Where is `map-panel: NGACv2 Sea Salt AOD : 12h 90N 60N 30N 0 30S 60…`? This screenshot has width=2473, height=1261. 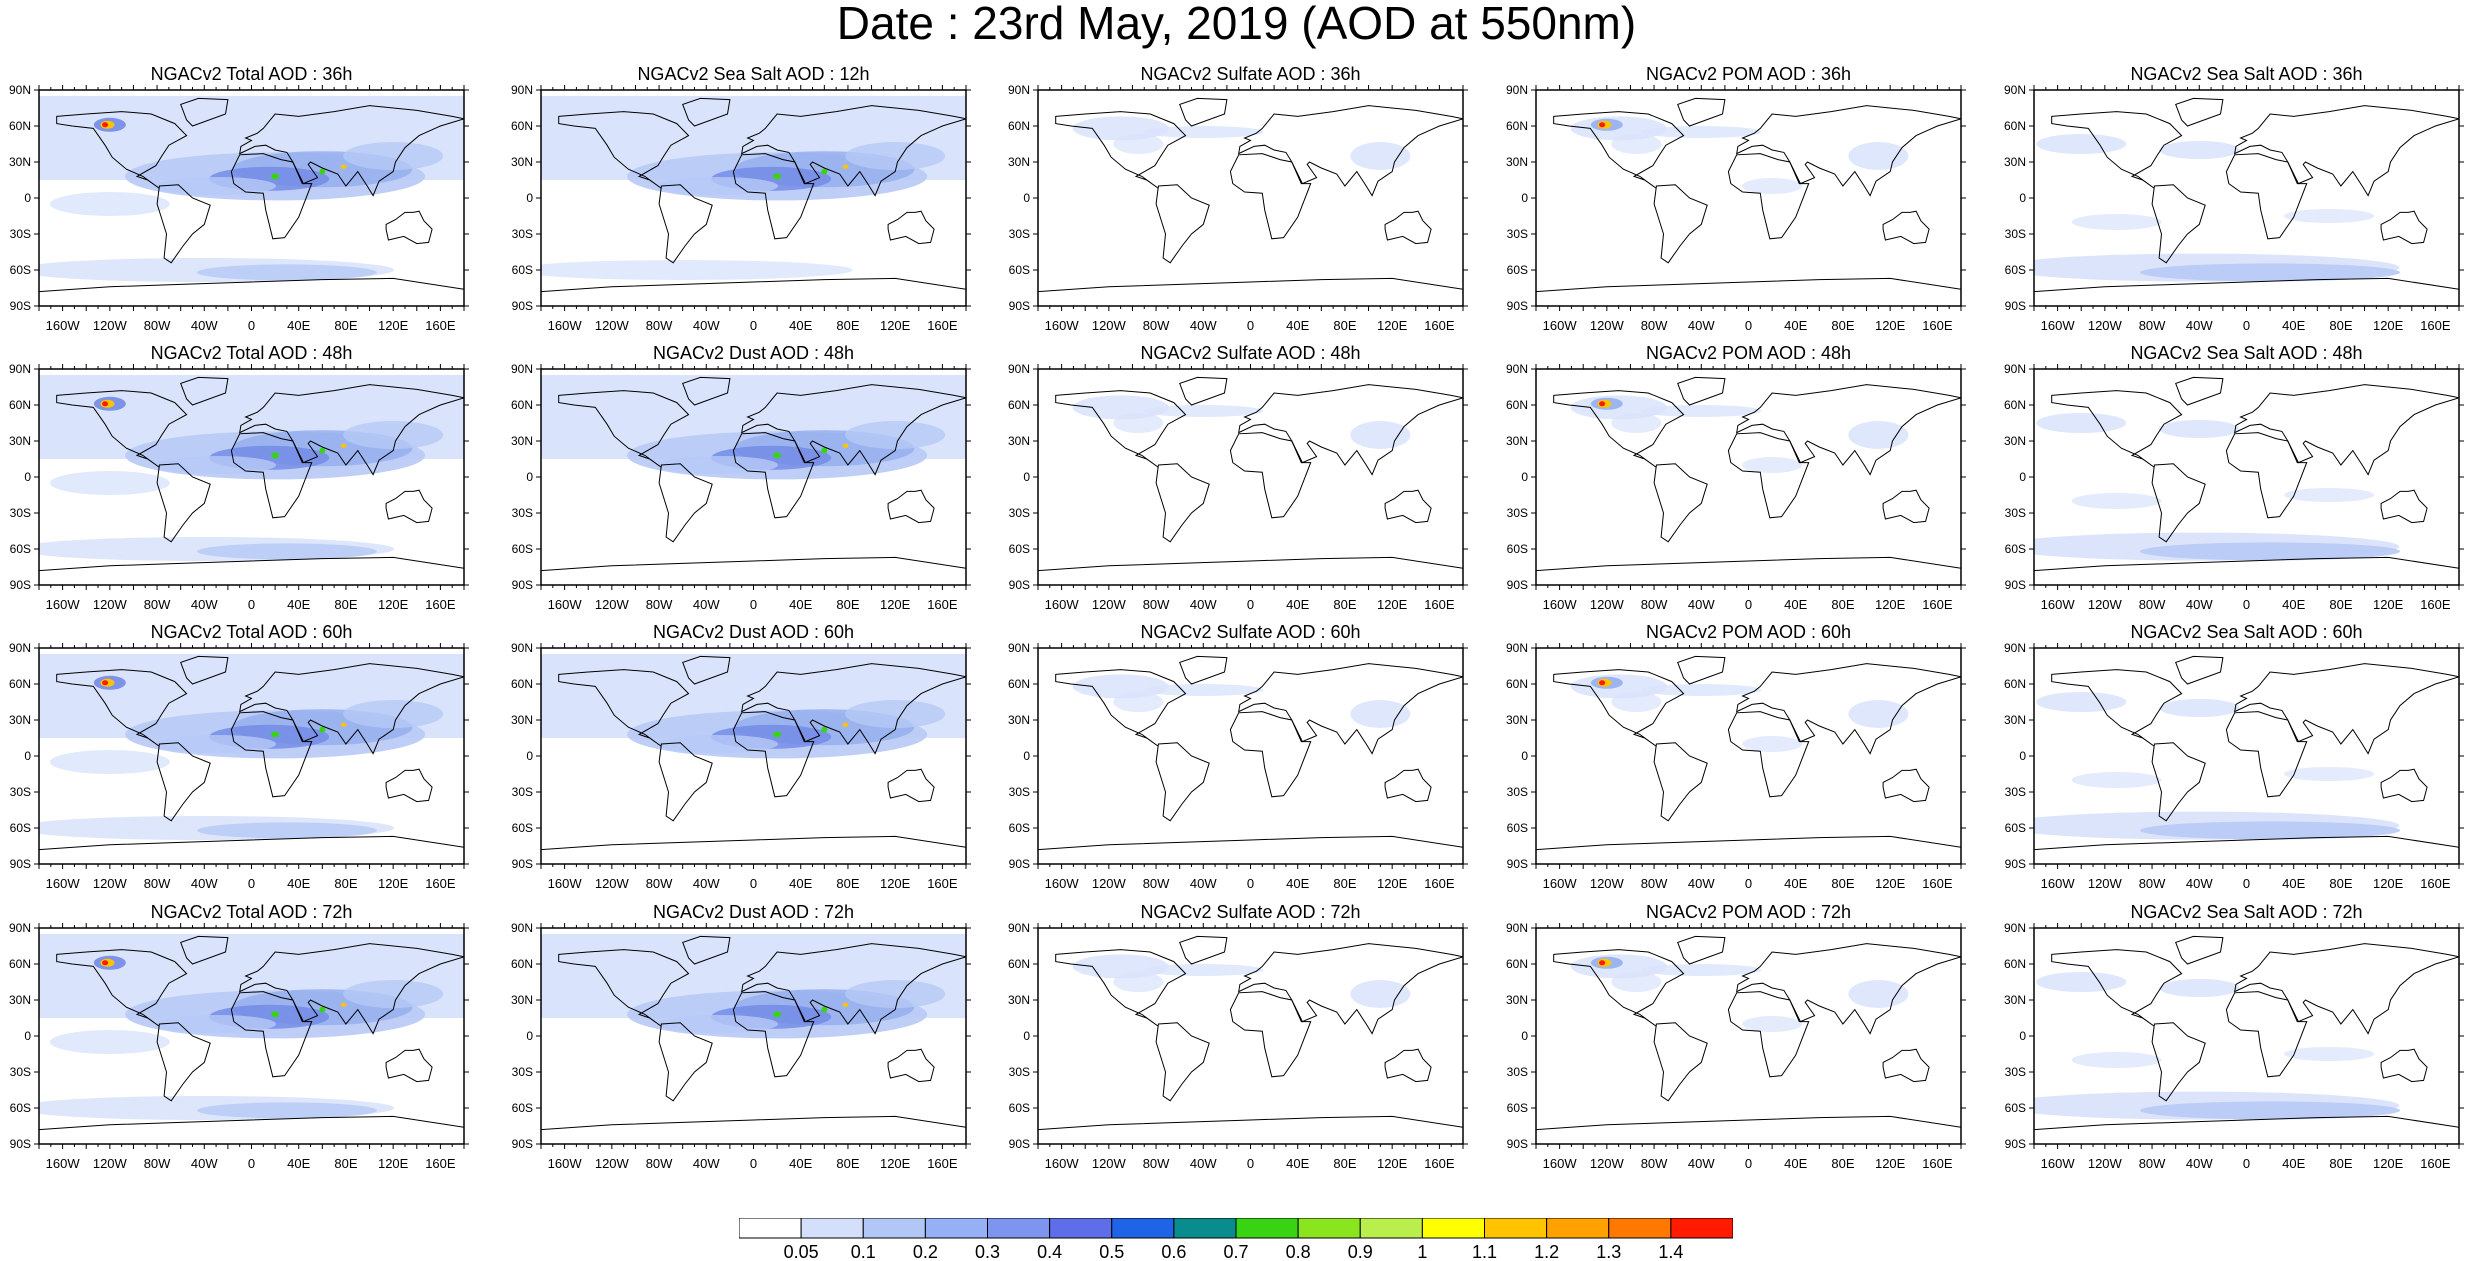
map-panel: NGACv2 Sea Salt AOD : 12h 90N 60N 30N 0 30S 60… is located at coordinates (741, 202).